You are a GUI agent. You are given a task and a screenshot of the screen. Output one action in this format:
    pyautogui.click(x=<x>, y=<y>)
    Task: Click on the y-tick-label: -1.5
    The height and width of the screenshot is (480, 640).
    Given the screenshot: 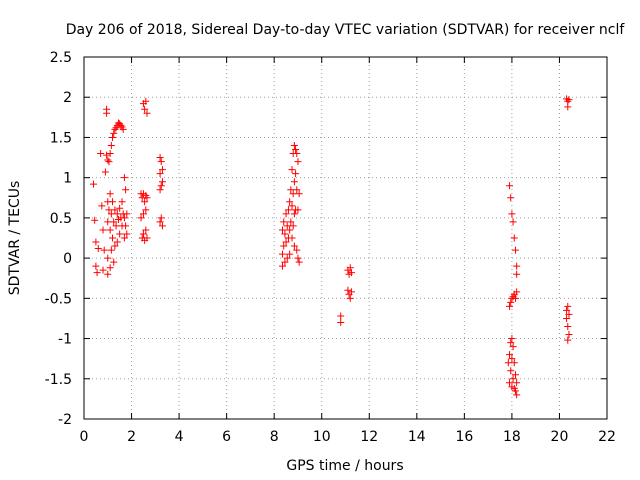 What is the action you would take?
    pyautogui.click(x=58, y=380)
    